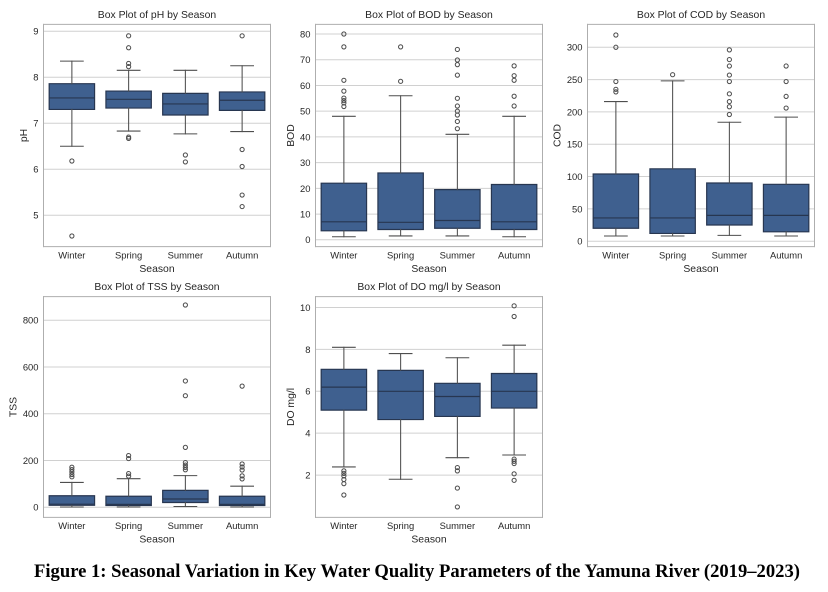  What do you see at coordinates (305, 59) in the screenshot?
I see `svg-text: 70` at bounding box center [305, 59].